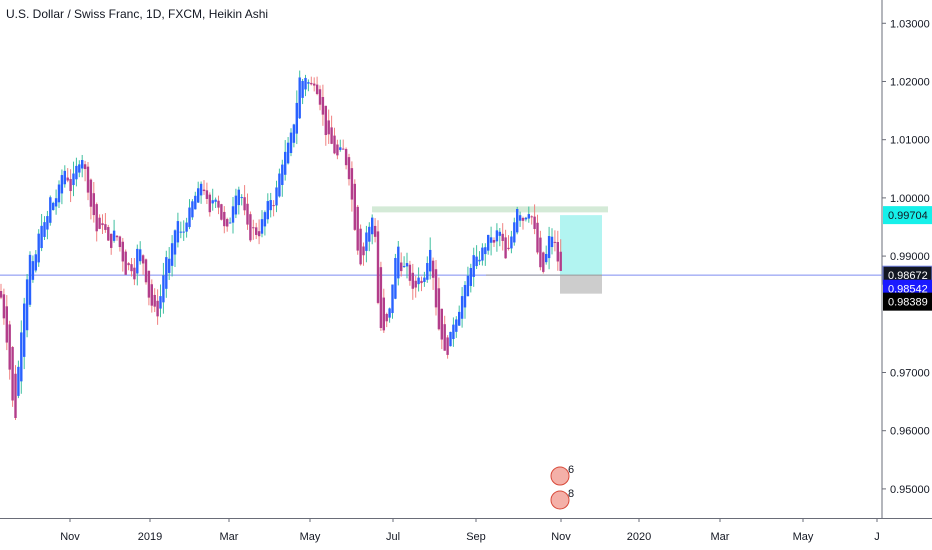  What do you see at coordinates (70, 537) in the screenshot?
I see `x-tick-label: Nov` at bounding box center [70, 537].